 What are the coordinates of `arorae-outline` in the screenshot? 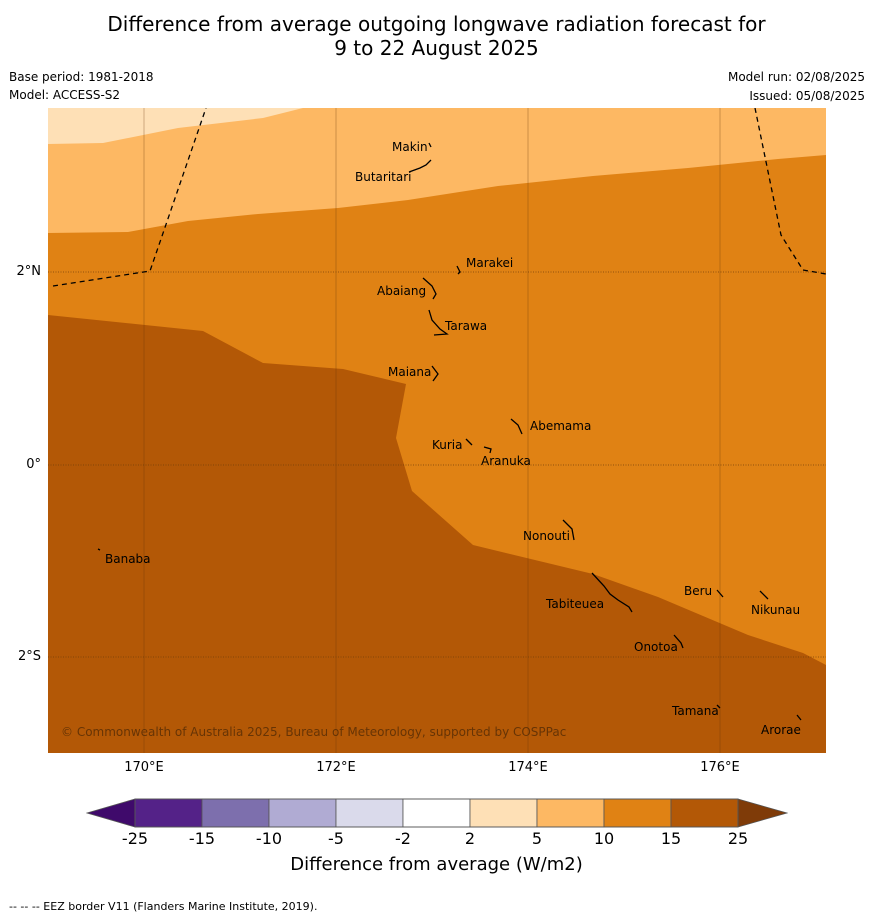 It's located at (799, 717).